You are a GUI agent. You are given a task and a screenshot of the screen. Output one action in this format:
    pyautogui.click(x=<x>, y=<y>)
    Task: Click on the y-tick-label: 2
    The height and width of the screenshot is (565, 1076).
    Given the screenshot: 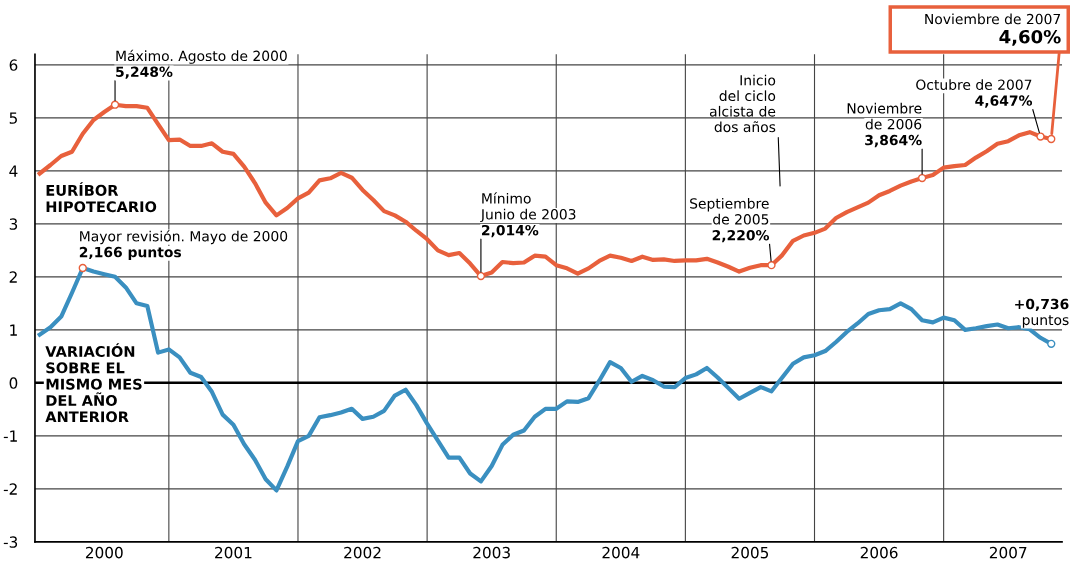 What is the action you would take?
    pyautogui.click(x=13, y=277)
    